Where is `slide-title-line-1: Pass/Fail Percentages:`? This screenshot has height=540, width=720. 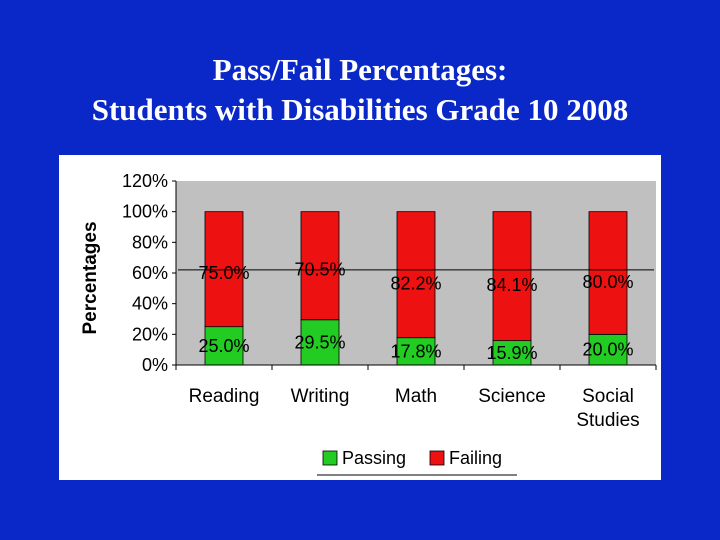
slide-title-line-1: Pass/Fail Percentages: is located at coordinates (360, 69).